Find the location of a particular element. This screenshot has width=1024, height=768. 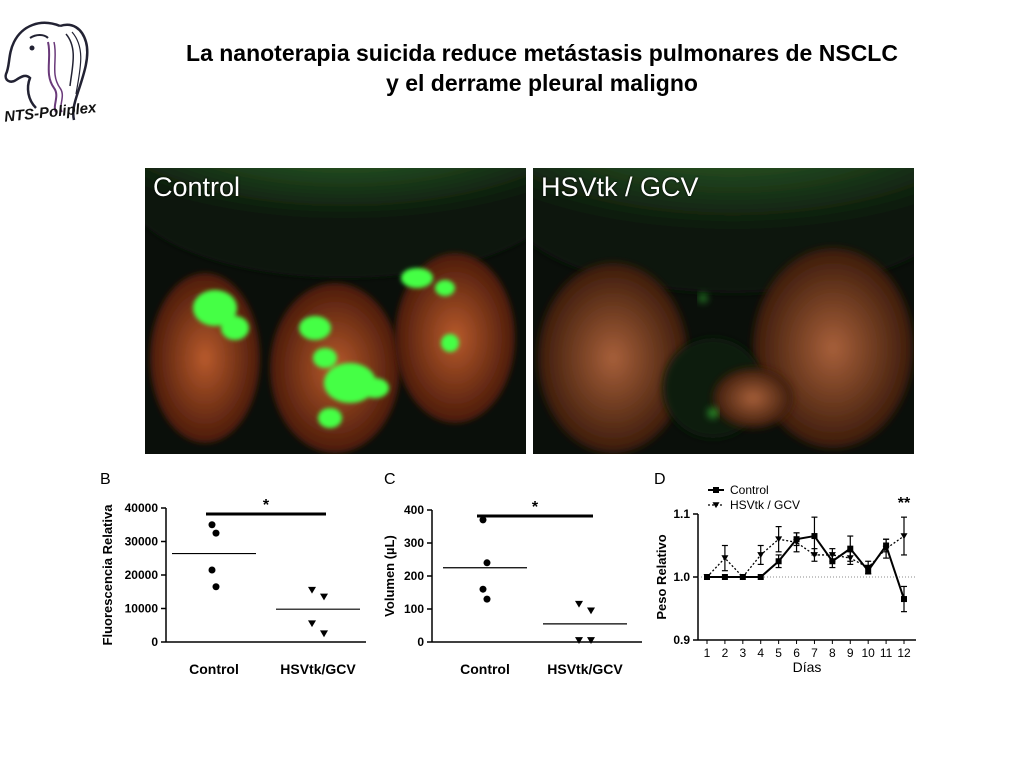

panel-d-xtick-label: 11 is located at coordinates (886, 653).